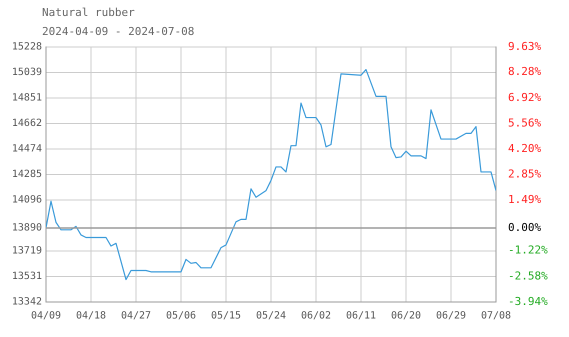 This screenshot has width=569, height=337. What do you see at coordinates (525, 199) in the screenshot?
I see `y2-tick-label: 1.49%` at bounding box center [525, 199].